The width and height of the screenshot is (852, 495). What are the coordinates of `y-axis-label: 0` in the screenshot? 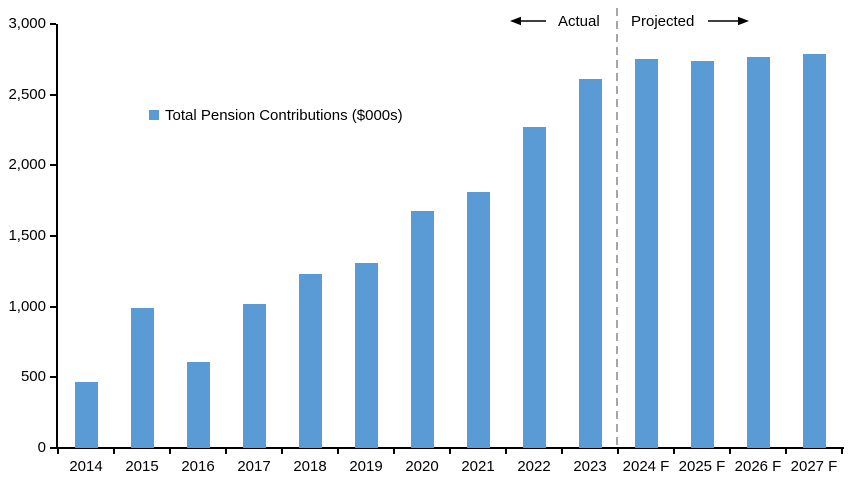 It's located at (41, 447).